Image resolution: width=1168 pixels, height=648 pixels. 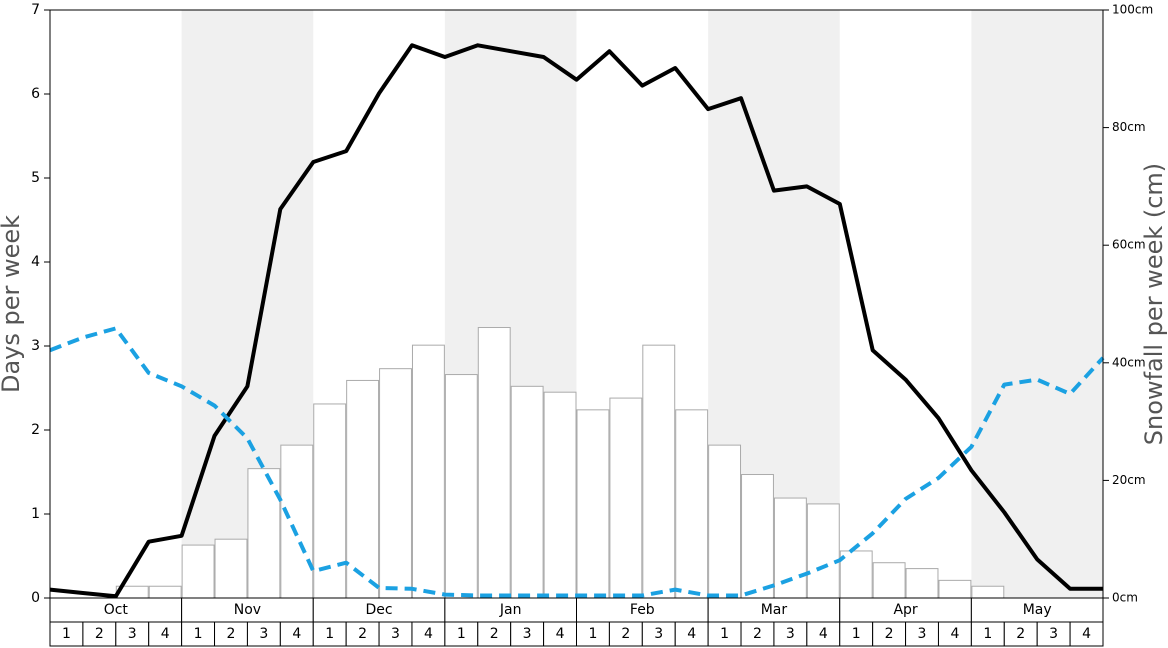 I want to click on month-label: Oct, so click(x=116, y=610).